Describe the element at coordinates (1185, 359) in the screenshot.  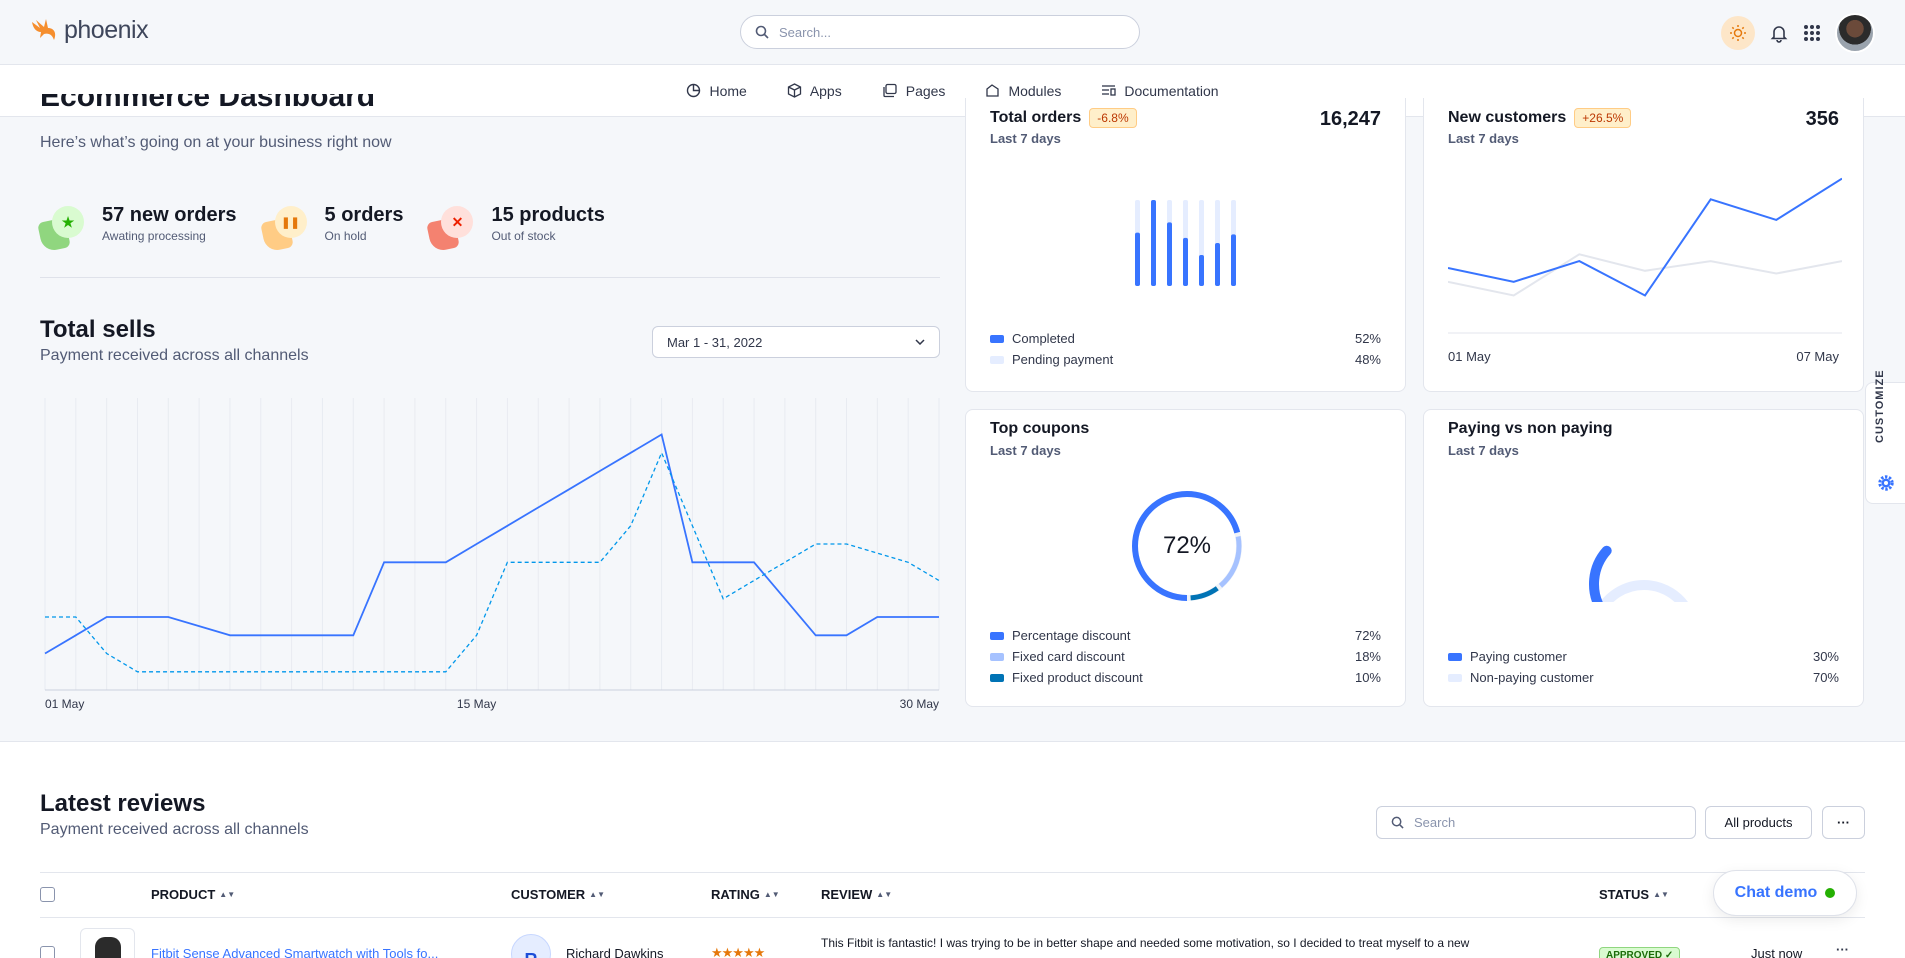
I see `legend-item: Pending payment 48%` at that location.